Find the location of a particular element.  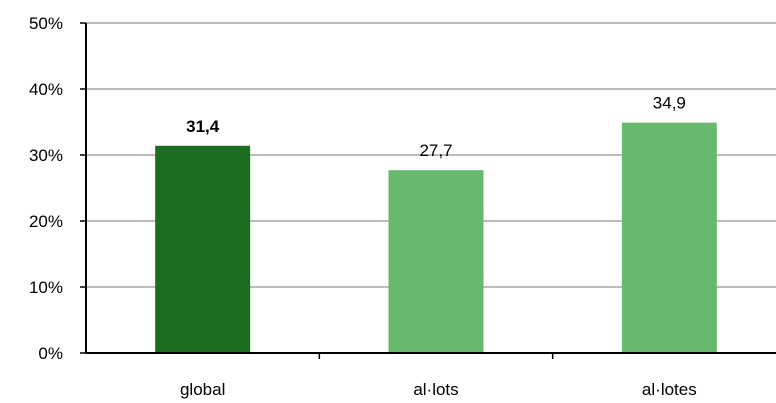

y-tick-label-2: 20% is located at coordinates (46, 221).